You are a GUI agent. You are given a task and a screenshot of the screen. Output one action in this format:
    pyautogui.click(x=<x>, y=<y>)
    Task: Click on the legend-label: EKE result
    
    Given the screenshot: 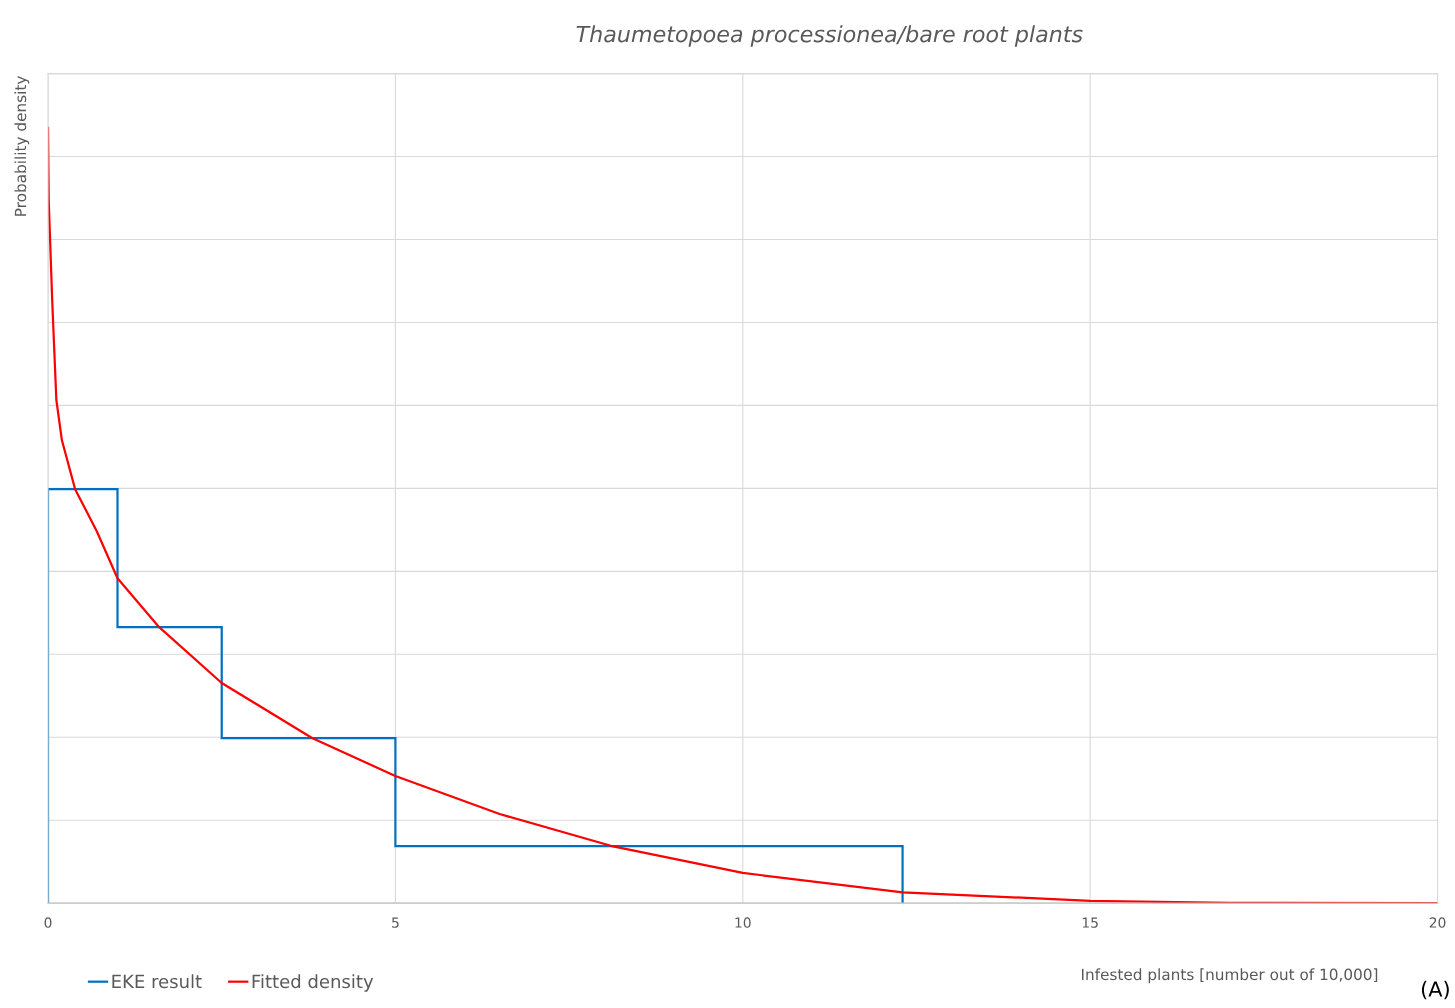 What is the action you would take?
    pyautogui.click(x=157, y=981)
    